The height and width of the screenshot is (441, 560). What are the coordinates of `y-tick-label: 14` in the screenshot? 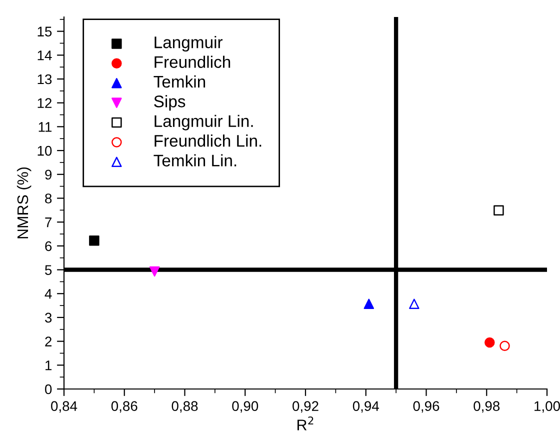 It's located at (45, 55).